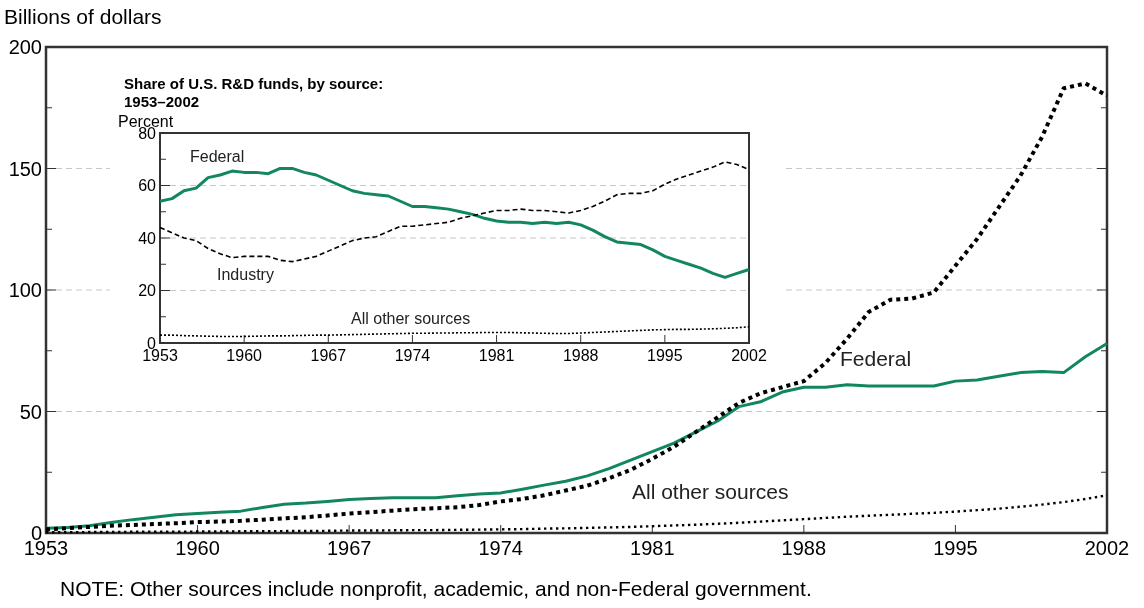  I want to click on y-tick-label: 50, so click(30, 411).